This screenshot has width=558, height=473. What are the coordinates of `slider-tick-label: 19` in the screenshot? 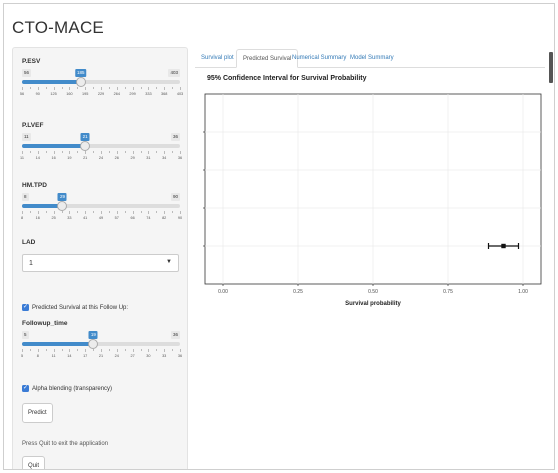 It's located at (69, 158).